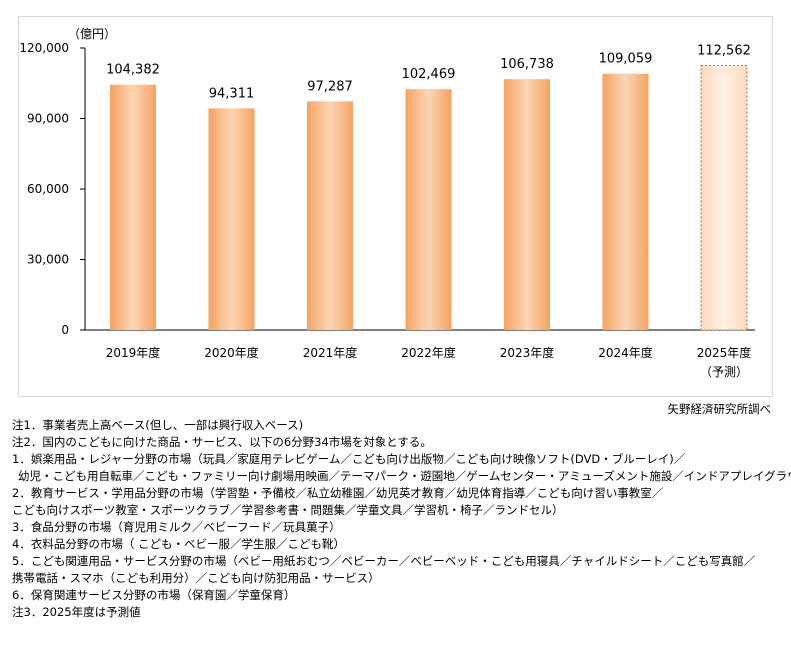 Image resolution: width=791 pixels, height=646 pixels. I want to click on y-axis-unit-label: （億円）, so click(92, 34).